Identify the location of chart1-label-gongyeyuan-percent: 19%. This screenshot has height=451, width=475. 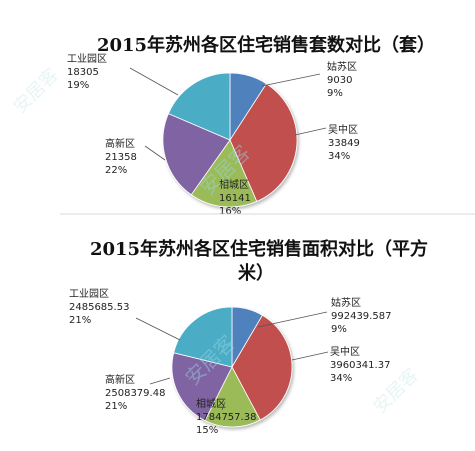
(78, 85).